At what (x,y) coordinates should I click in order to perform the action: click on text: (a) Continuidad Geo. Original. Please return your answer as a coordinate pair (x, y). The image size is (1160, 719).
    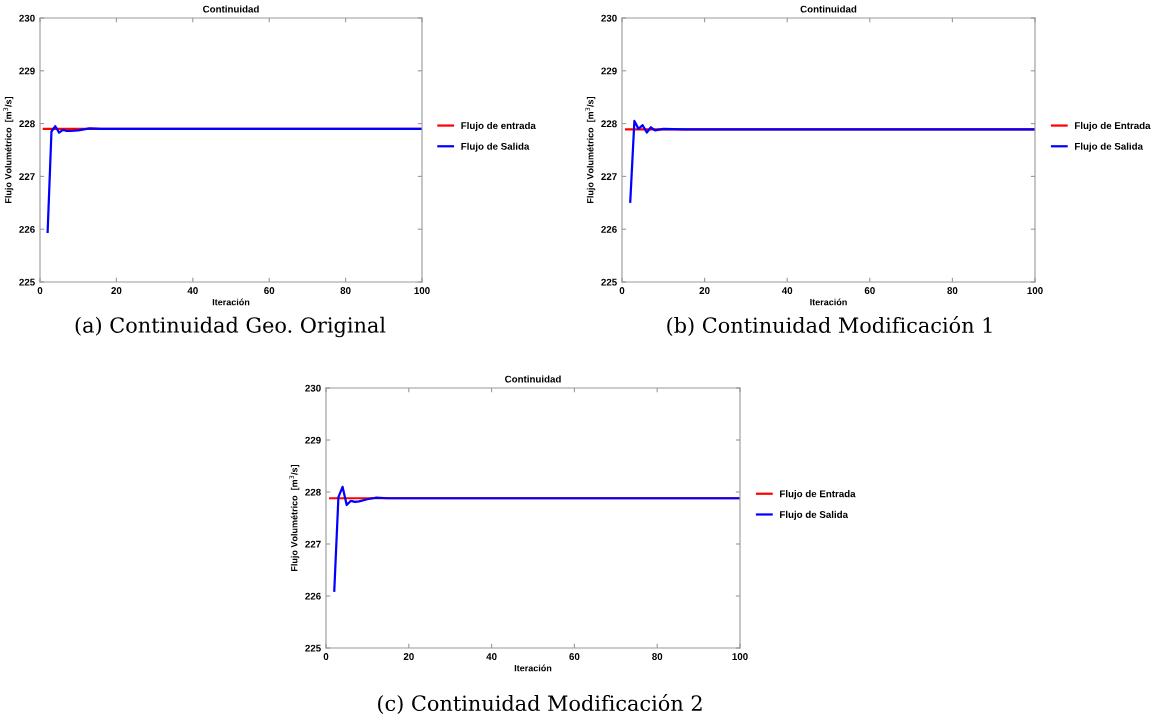
    Looking at the image, I should click on (230, 327).